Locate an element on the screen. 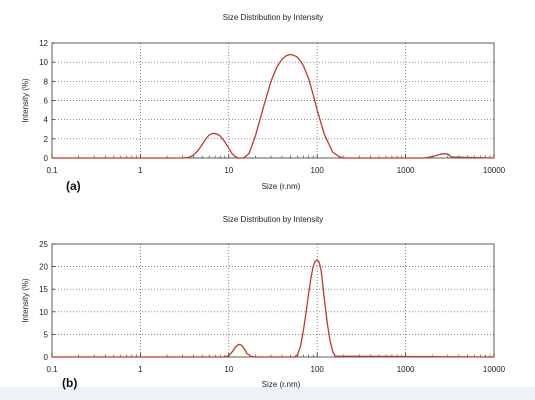 Image resolution: width=535 pixels, height=400 pixels. y-tick-label: 5 is located at coordinates (46, 334).